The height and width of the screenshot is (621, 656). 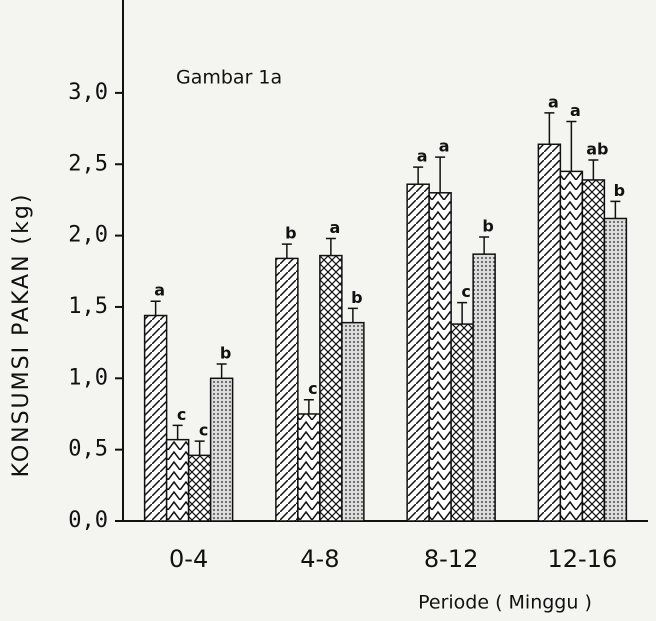 What do you see at coordinates (88, 92) in the screenshot?
I see `y-tick-label: 3,0` at bounding box center [88, 92].